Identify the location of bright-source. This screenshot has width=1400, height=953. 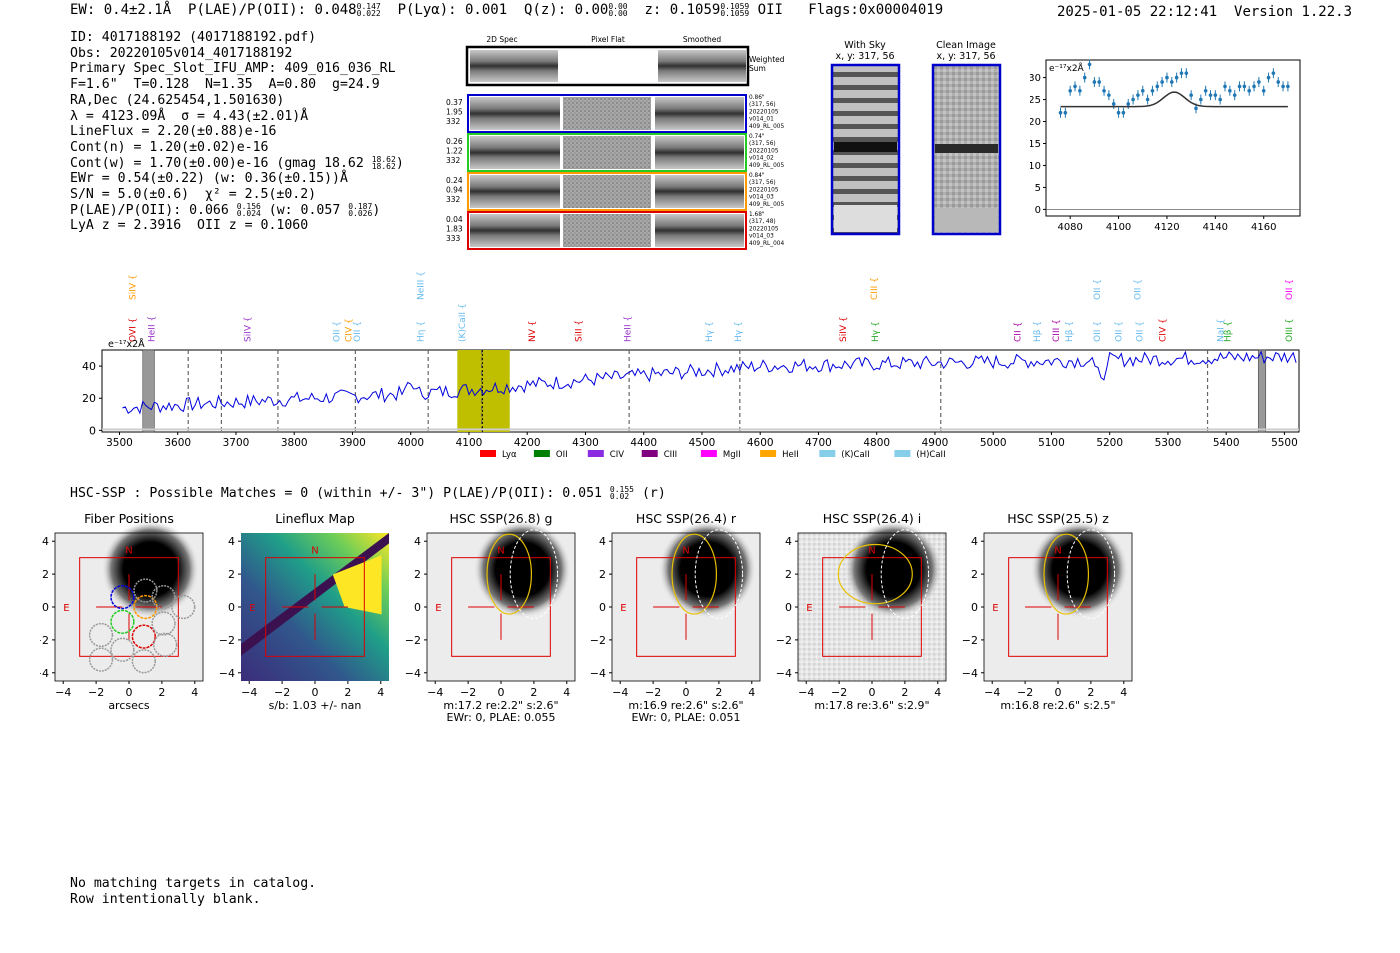
(150, 569).